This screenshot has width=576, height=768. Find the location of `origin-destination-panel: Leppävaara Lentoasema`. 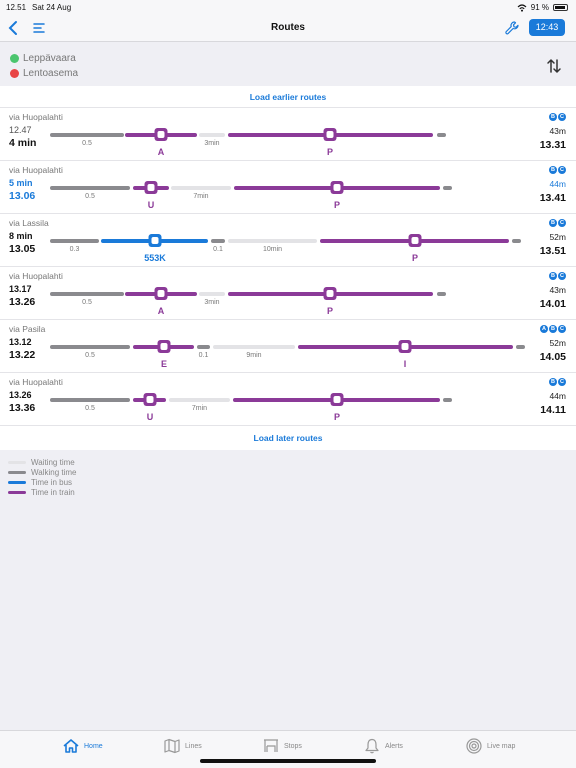

origin-destination-panel: Leppävaara Lentoasema is located at coordinates (288, 64).